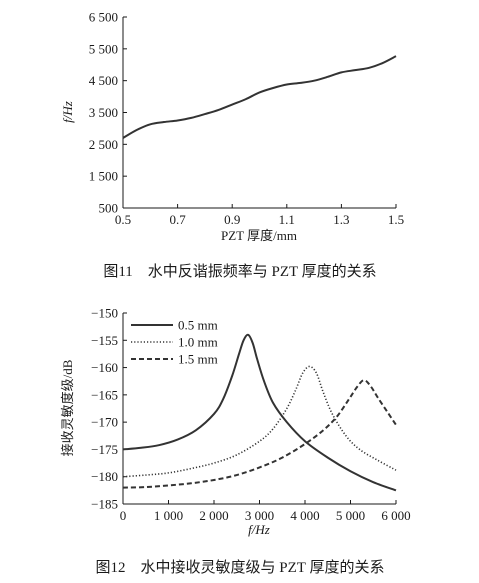  I want to click on chart12-y-label: 接收灵敏度级/dB, so click(67, 407).